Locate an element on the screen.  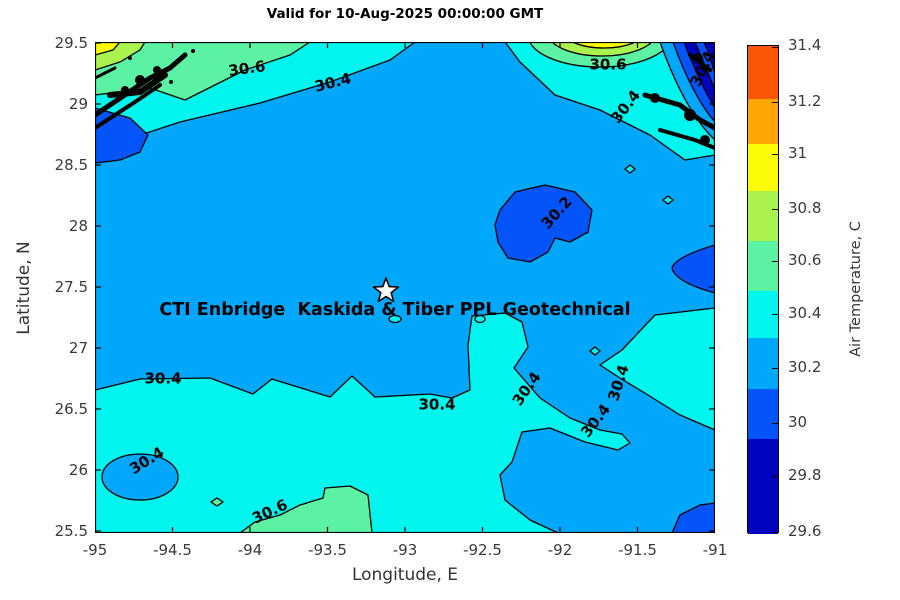
colorbar is located at coordinates (763, 289).